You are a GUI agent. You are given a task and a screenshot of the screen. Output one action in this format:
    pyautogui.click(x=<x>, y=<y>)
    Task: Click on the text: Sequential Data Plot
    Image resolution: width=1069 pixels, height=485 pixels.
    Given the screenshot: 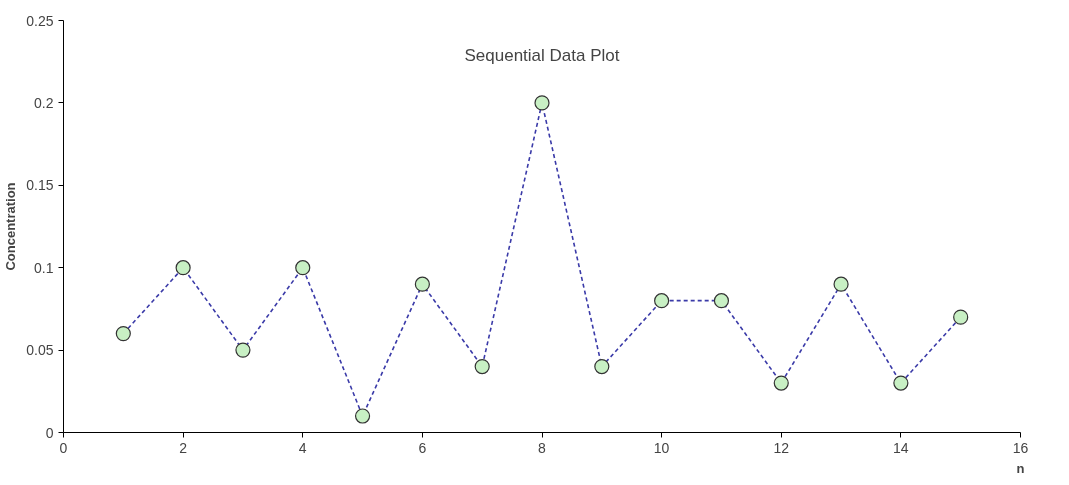 What is the action you would take?
    pyautogui.click(x=542, y=55)
    